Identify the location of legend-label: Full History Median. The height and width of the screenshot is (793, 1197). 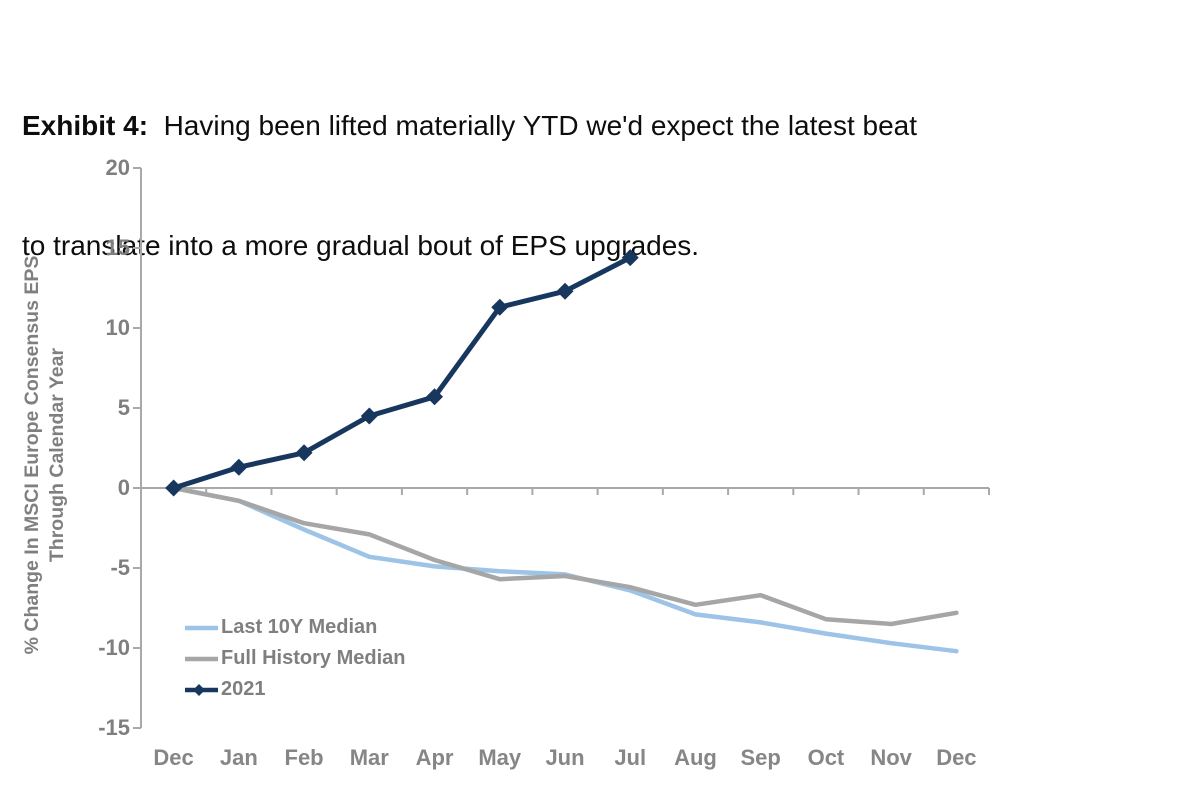
(313, 658).